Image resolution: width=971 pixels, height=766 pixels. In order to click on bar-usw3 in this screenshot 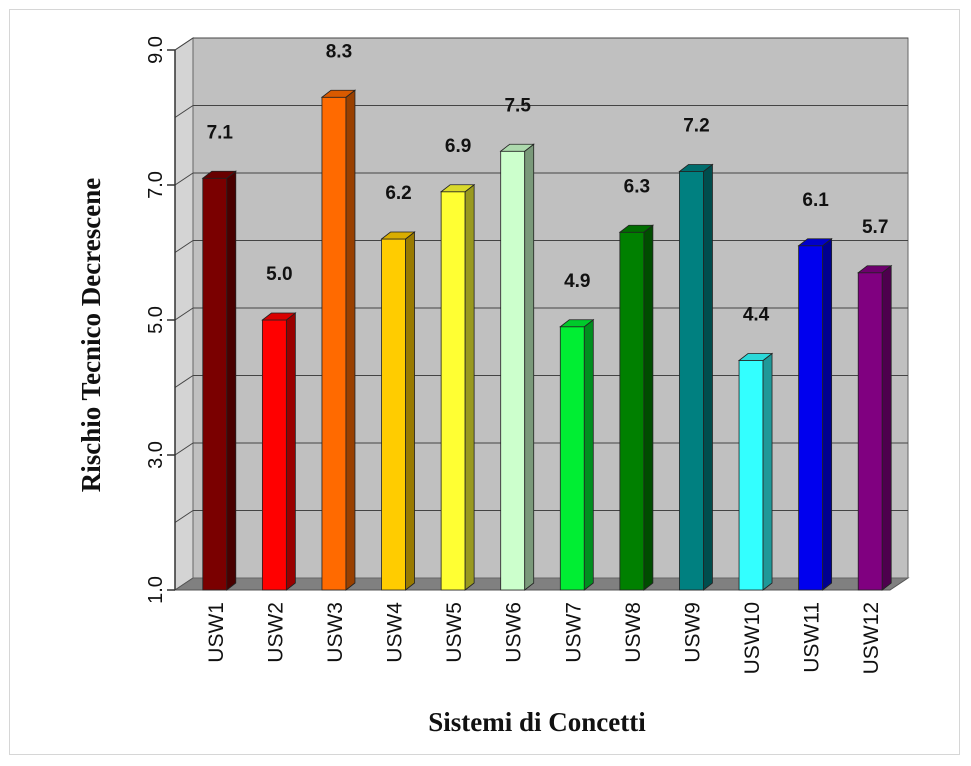, I will do `click(338, 340)`.